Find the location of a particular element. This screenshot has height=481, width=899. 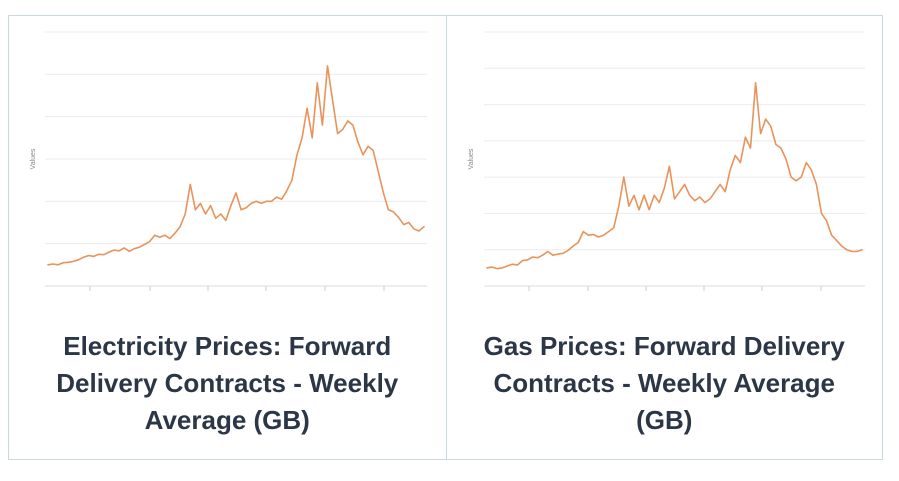

gas-title-line-1: Gas Prices: Forward Delivery is located at coordinates (664, 346).